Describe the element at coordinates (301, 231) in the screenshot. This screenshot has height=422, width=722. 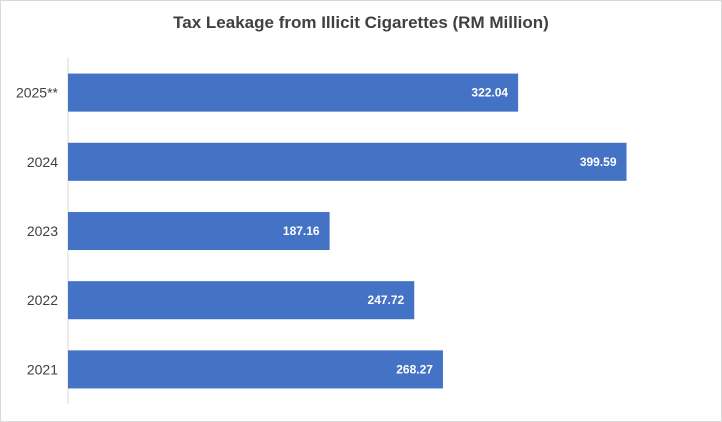
I see `data-label-2023: 187.16` at that location.